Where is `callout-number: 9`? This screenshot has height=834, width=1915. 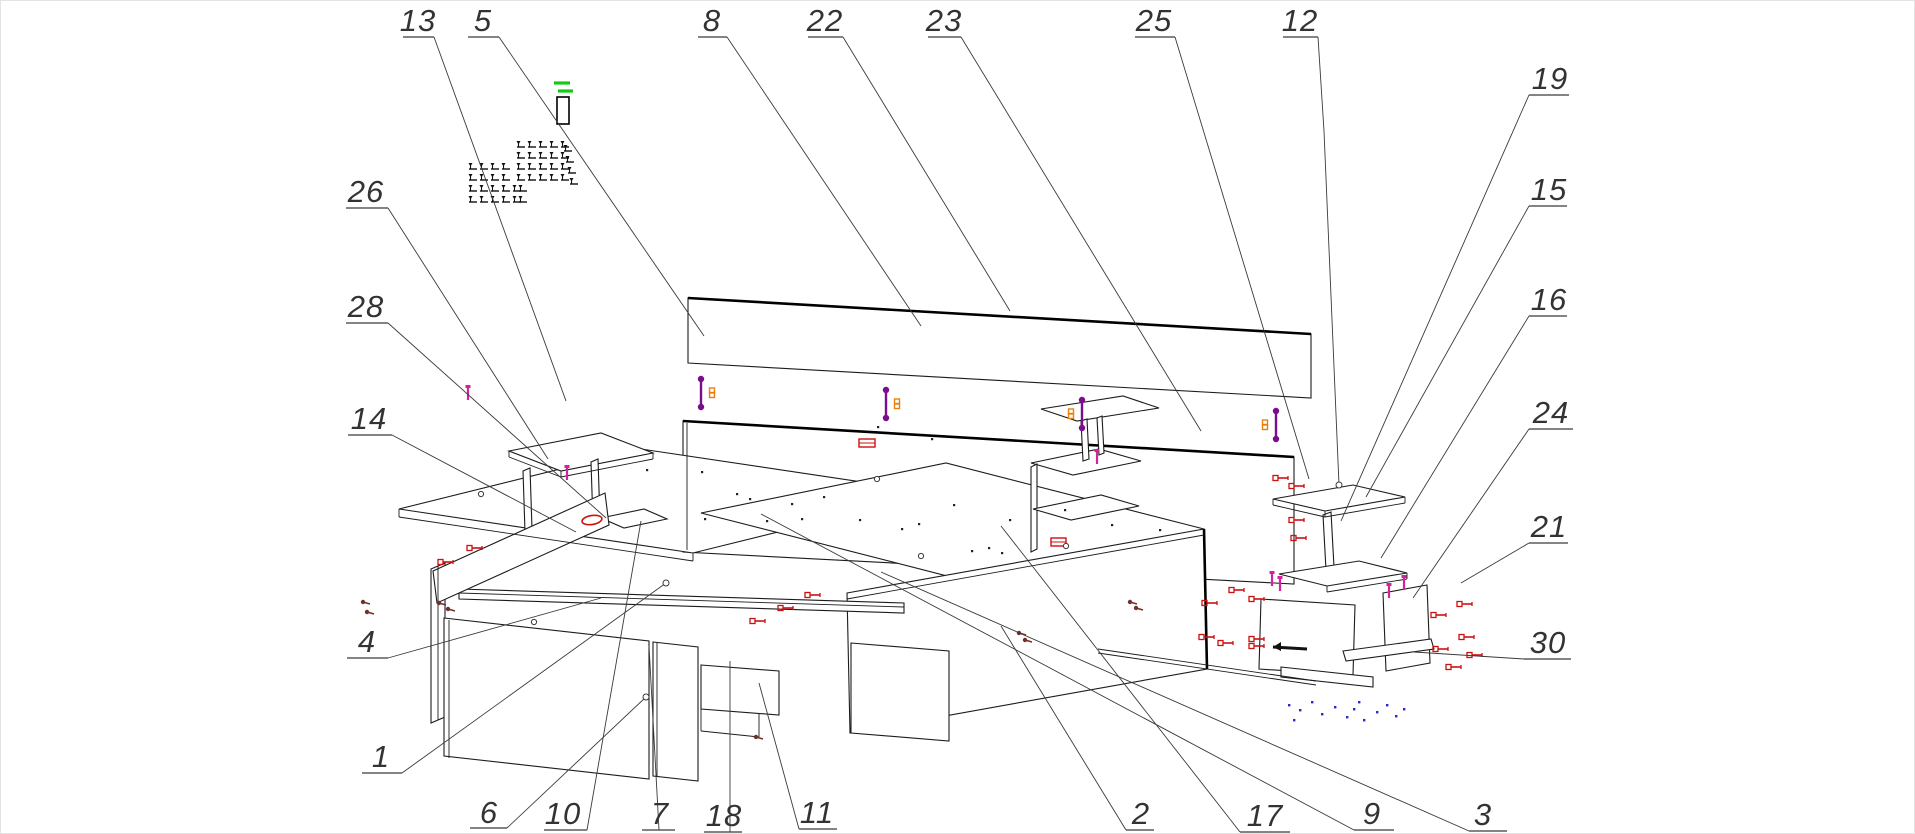
callout-number: 9 is located at coordinates (1372, 813).